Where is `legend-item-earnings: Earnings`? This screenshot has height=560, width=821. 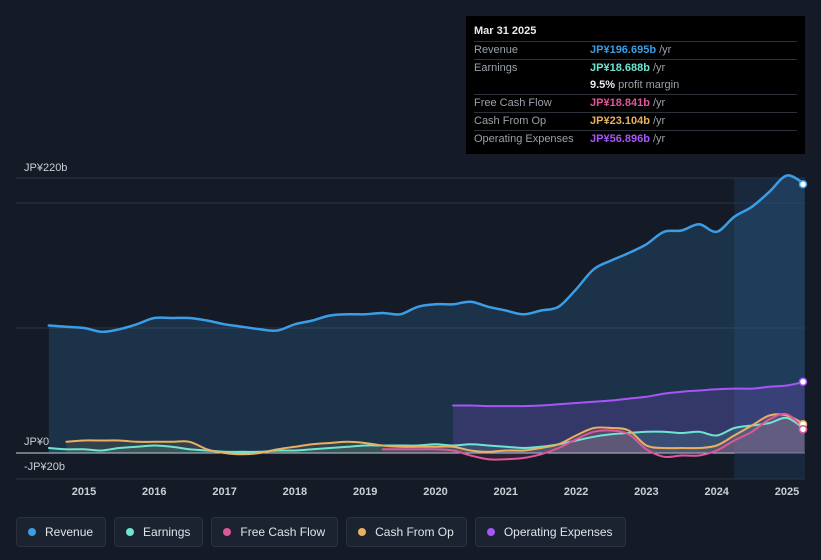 legend-item-earnings: Earnings is located at coordinates (159, 532).